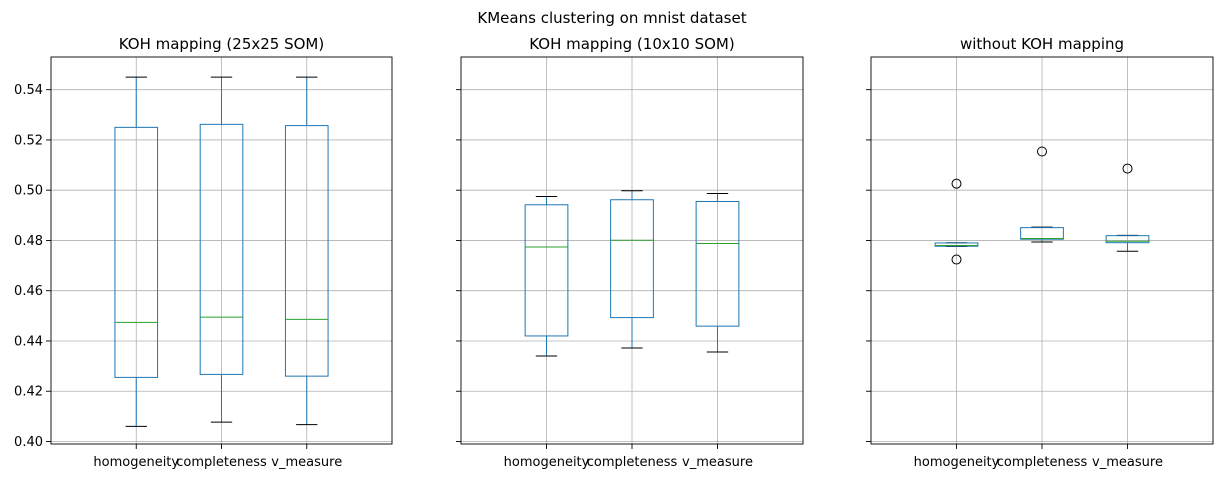 The image size is (1222, 478). What do you see at coordinates (28, 191) in the screenshot?
I see `y-tick-label: 0.50` at bounding box center [28, 191].